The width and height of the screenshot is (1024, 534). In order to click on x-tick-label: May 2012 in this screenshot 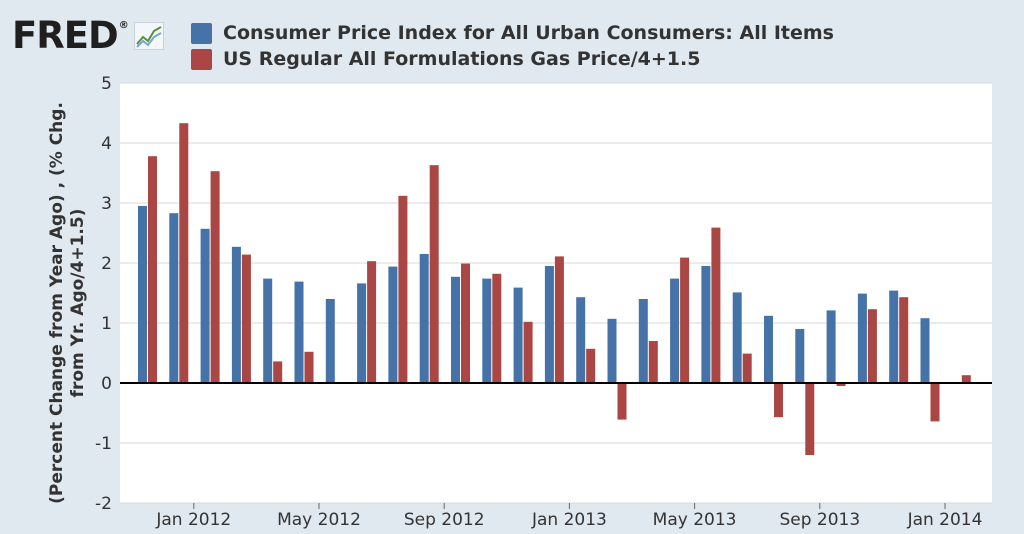, I will do `click(319, 520)`.